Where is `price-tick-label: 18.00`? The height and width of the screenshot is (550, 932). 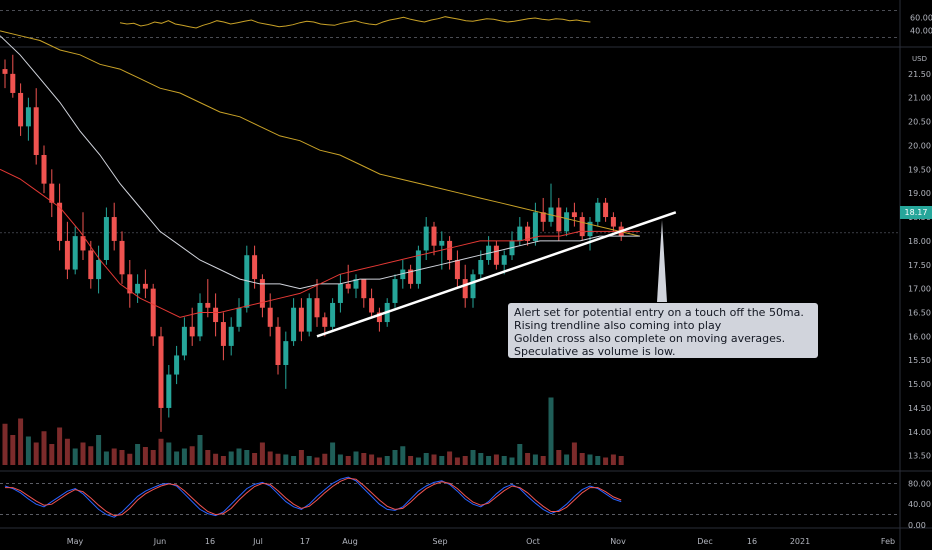 price-tick-label: 18.00 is located at coordinates (919, 241).